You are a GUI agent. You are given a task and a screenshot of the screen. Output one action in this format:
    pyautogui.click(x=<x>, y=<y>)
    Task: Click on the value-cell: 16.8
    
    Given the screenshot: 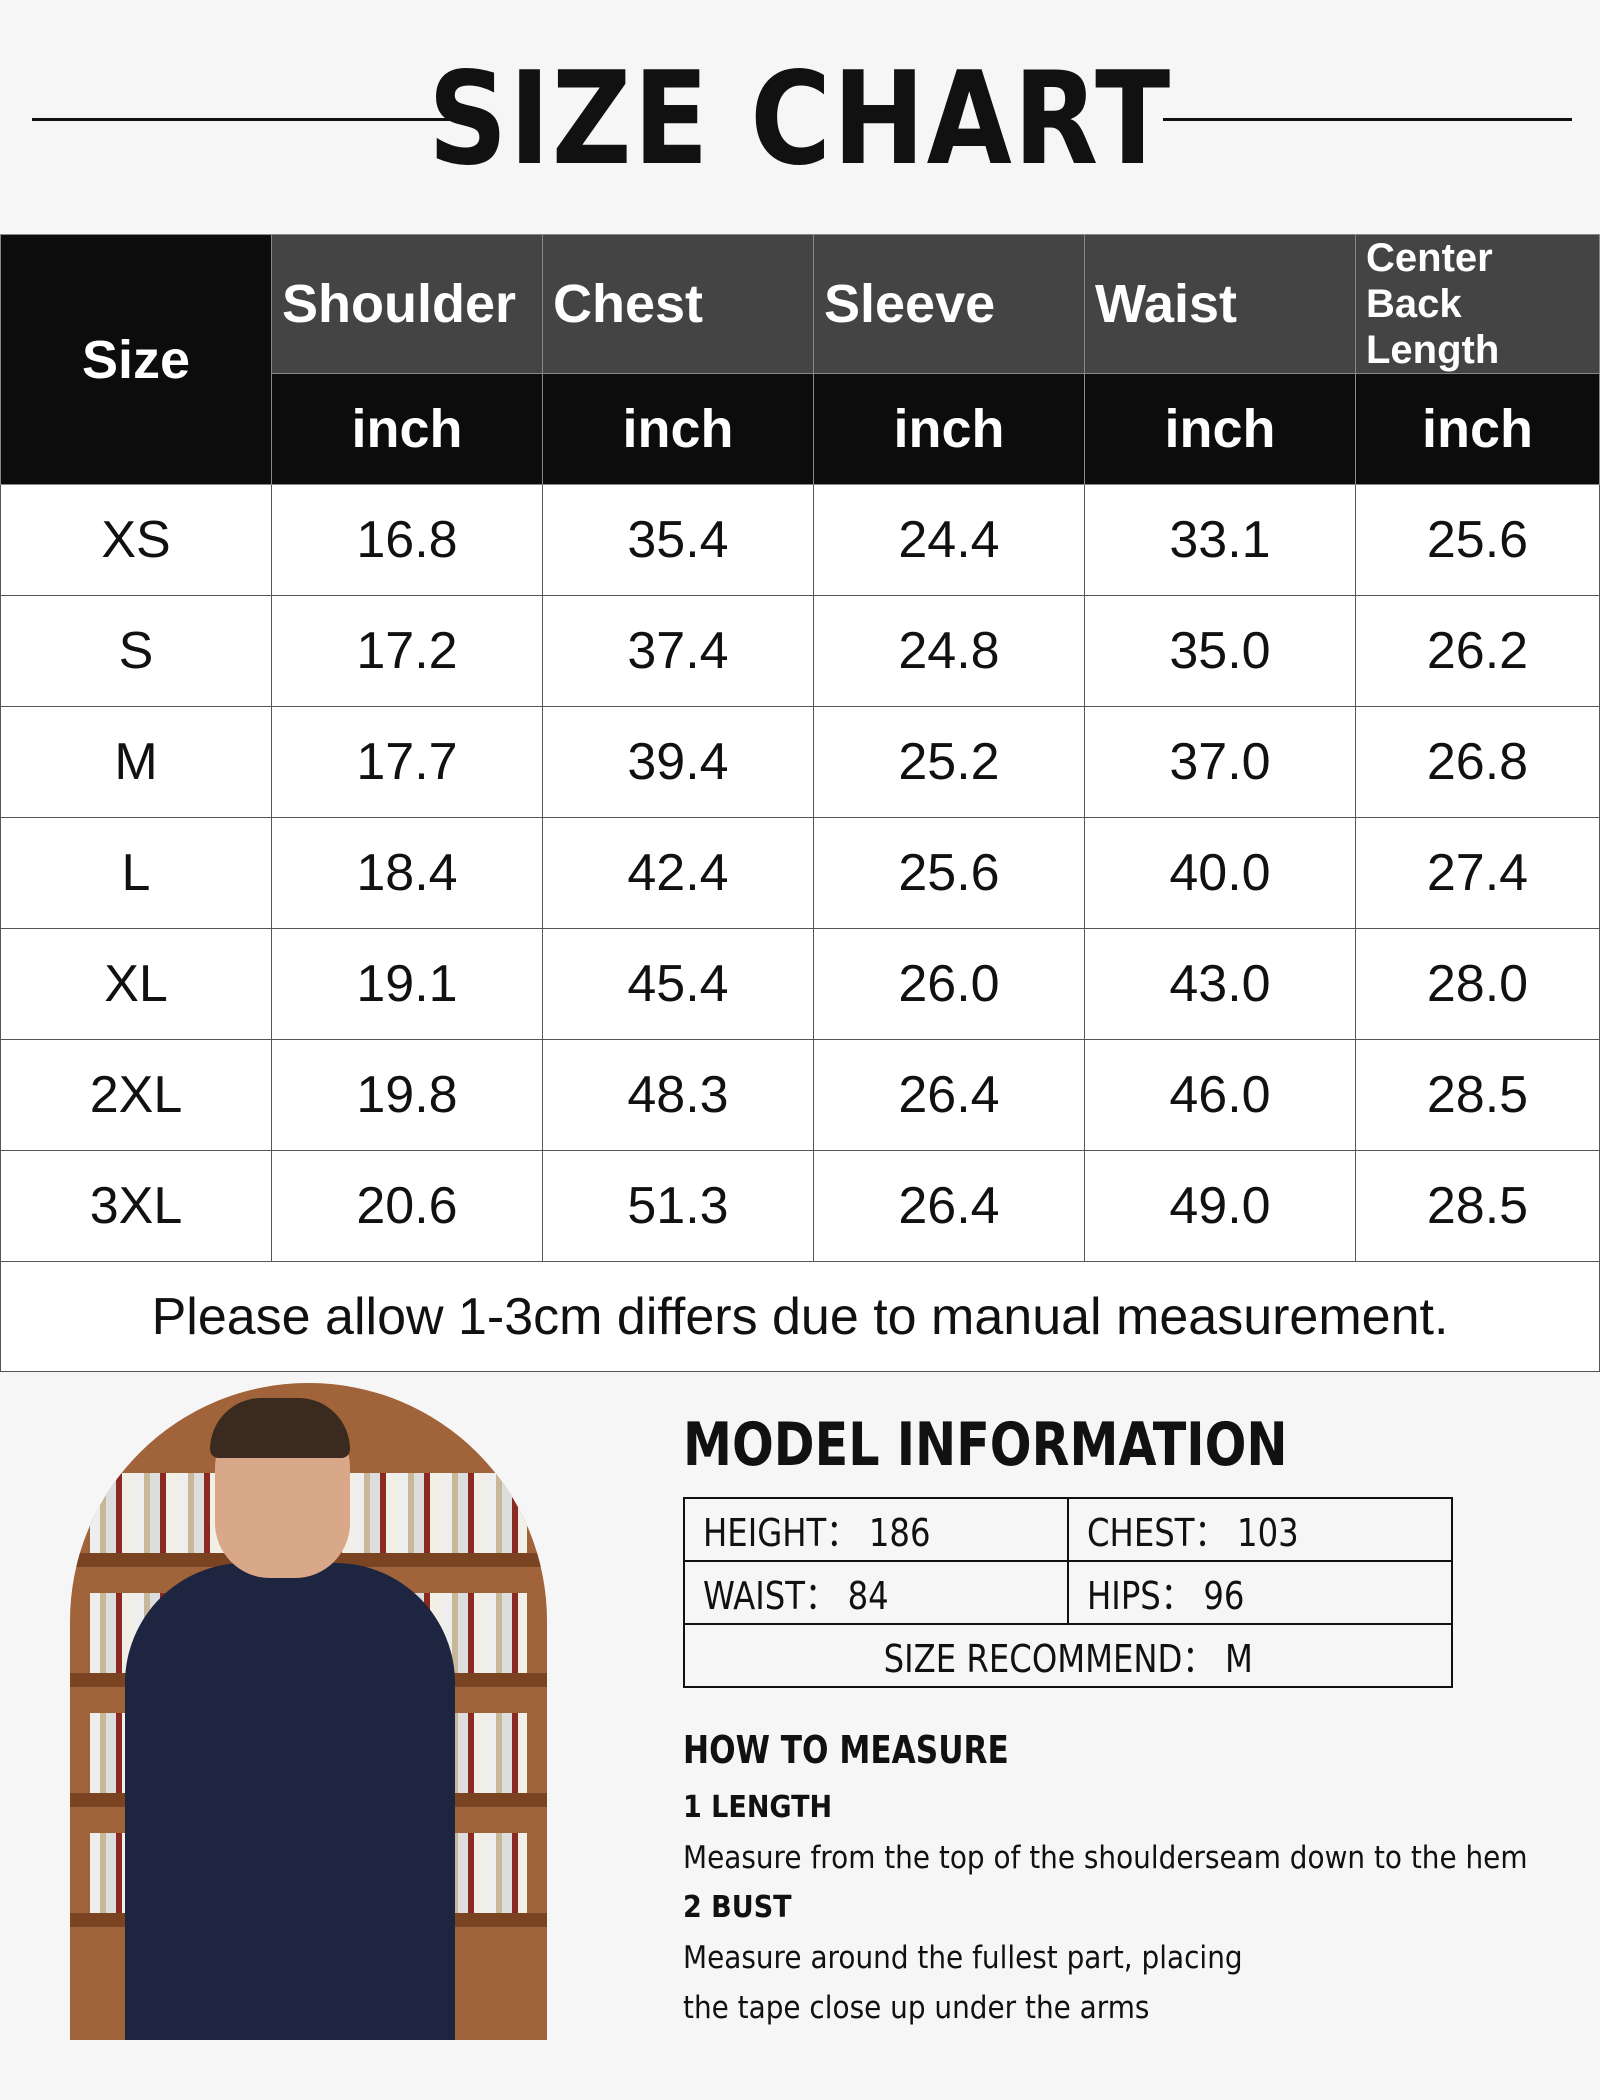 What is the action you would take?
    pyautogui.click(x=407, y=540)
    